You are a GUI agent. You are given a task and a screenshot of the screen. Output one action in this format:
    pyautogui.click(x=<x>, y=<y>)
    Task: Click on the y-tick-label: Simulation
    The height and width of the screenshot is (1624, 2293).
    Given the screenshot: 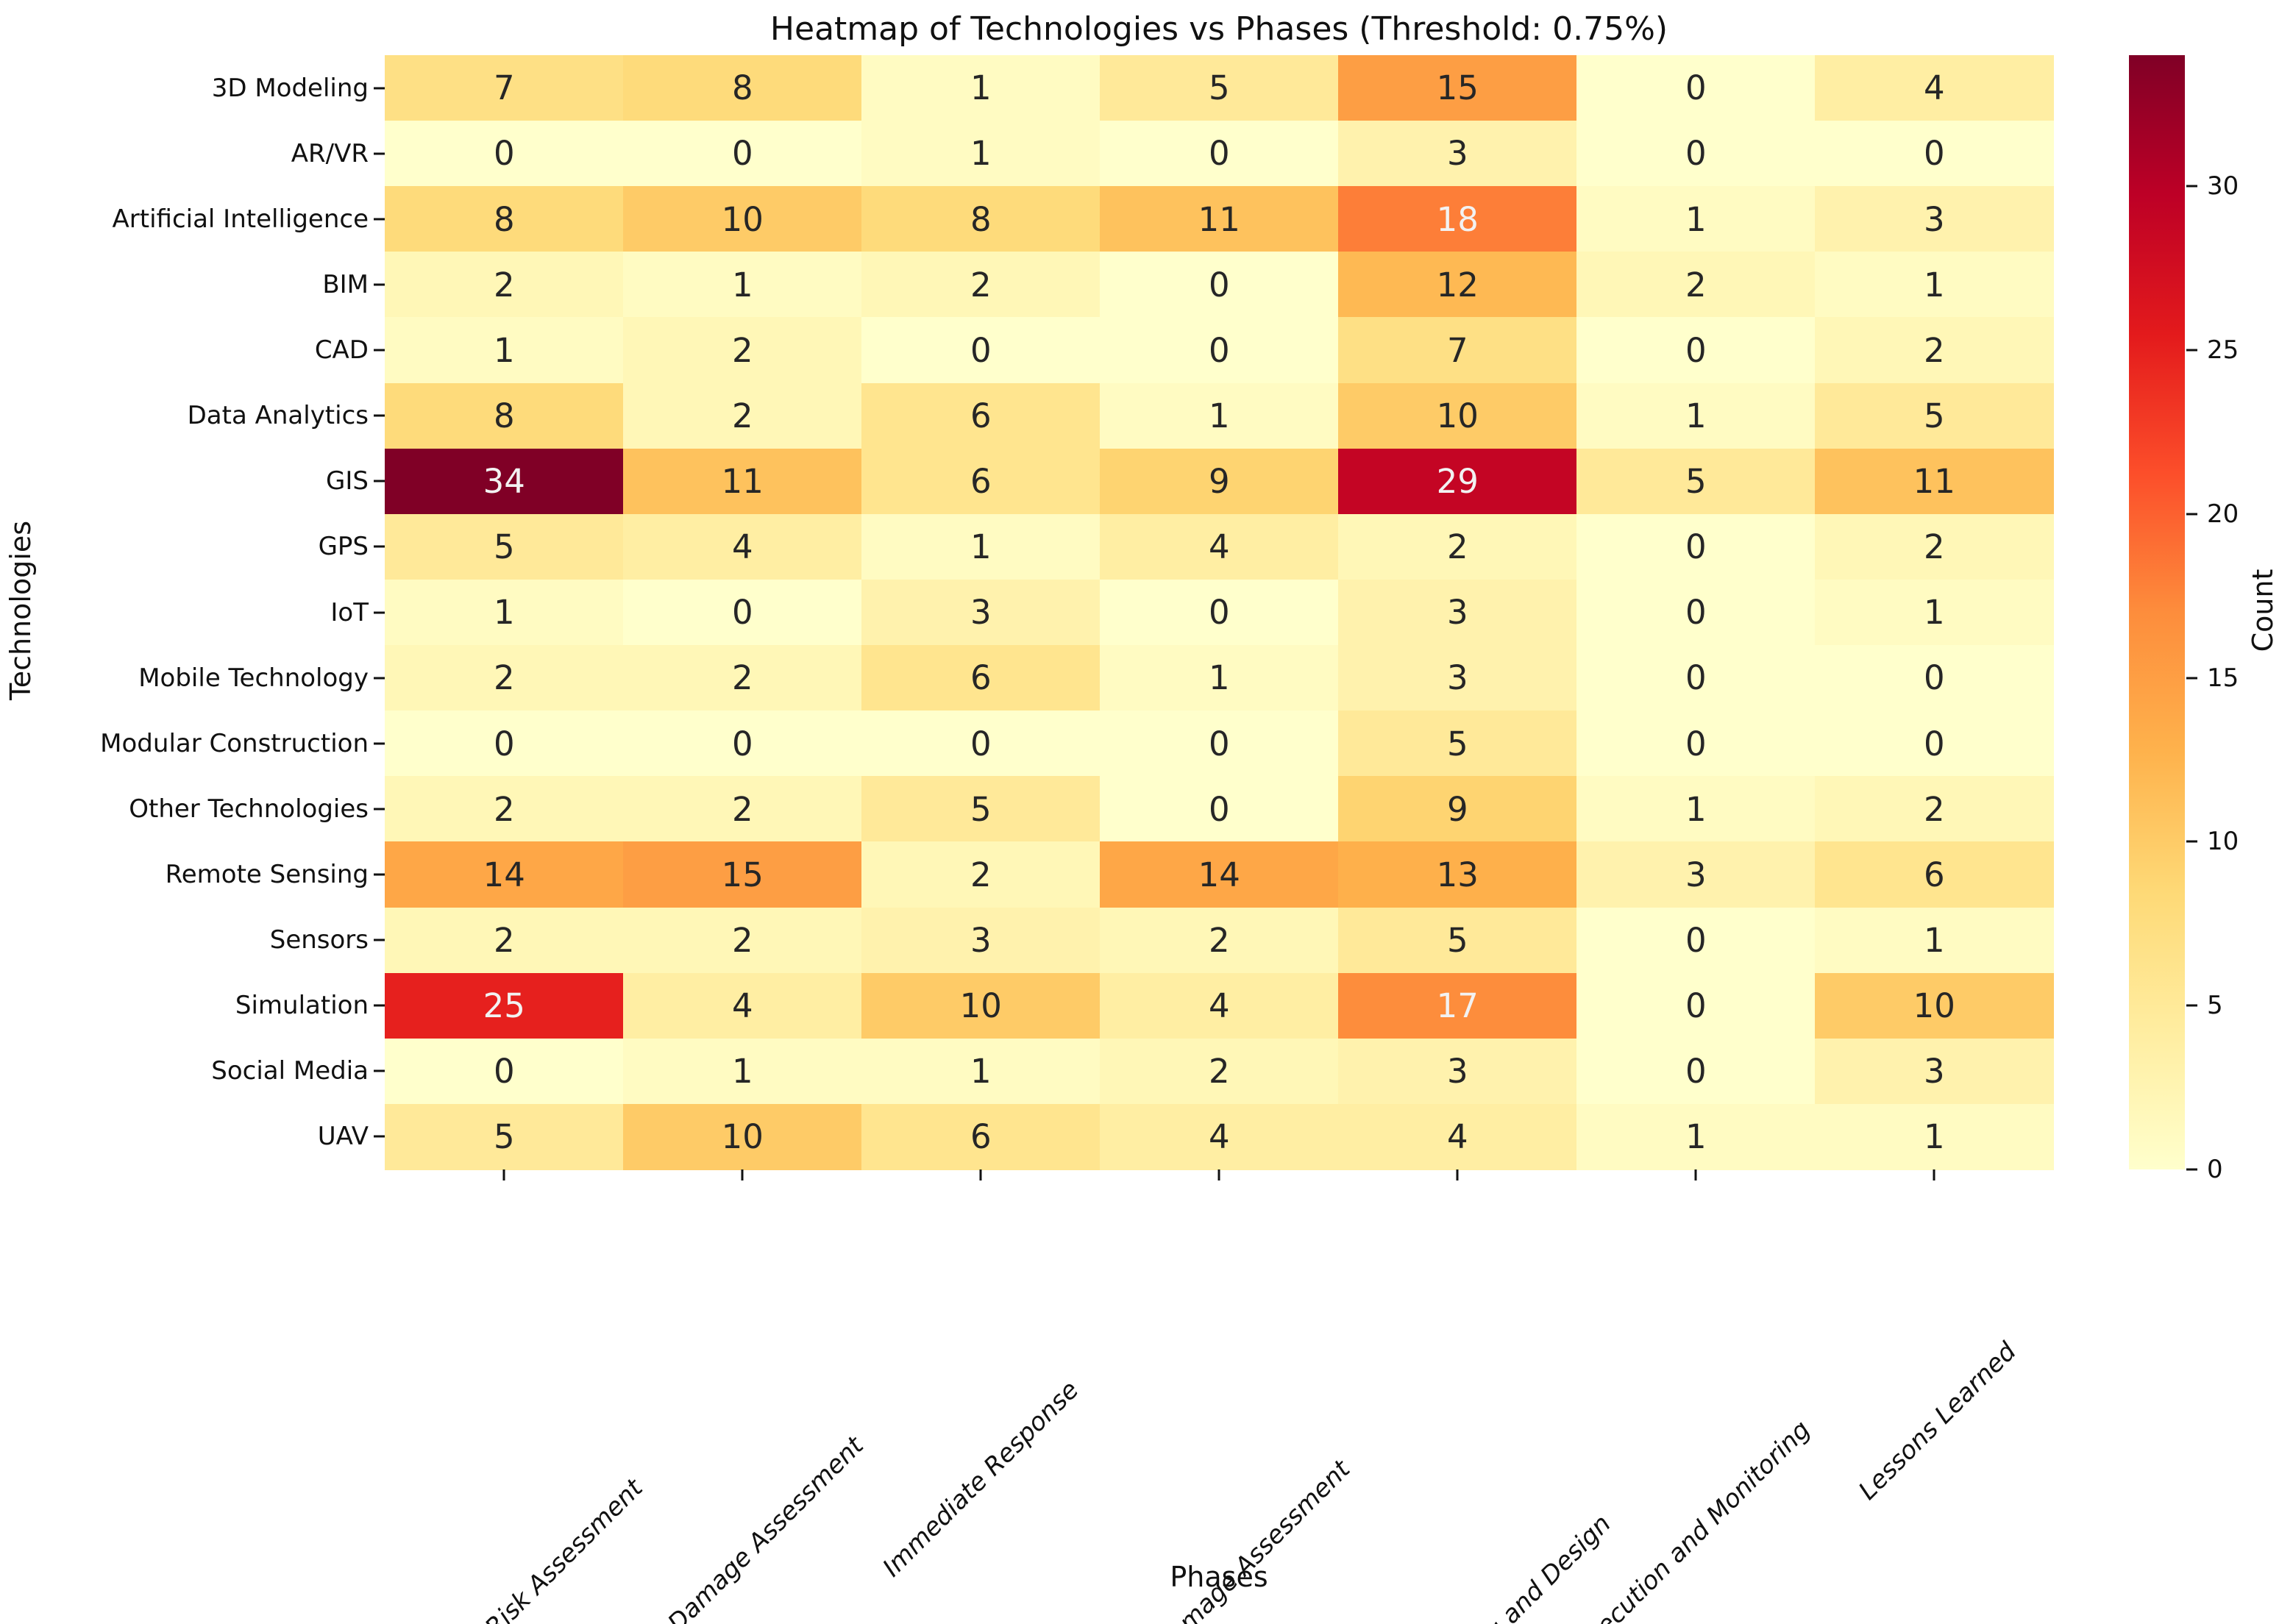 What is the action you would take?
    pyautogui.click(x=302, y=1006)
    